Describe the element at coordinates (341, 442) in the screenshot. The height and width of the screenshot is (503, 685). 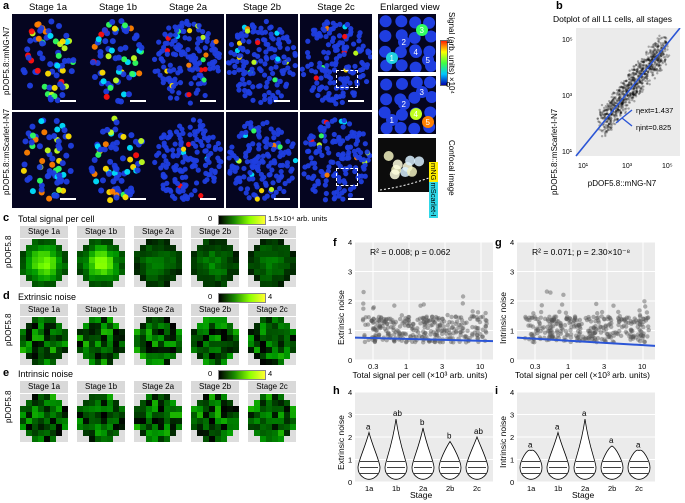
I see `ylabel-h: Extrinsic noise` at that location.